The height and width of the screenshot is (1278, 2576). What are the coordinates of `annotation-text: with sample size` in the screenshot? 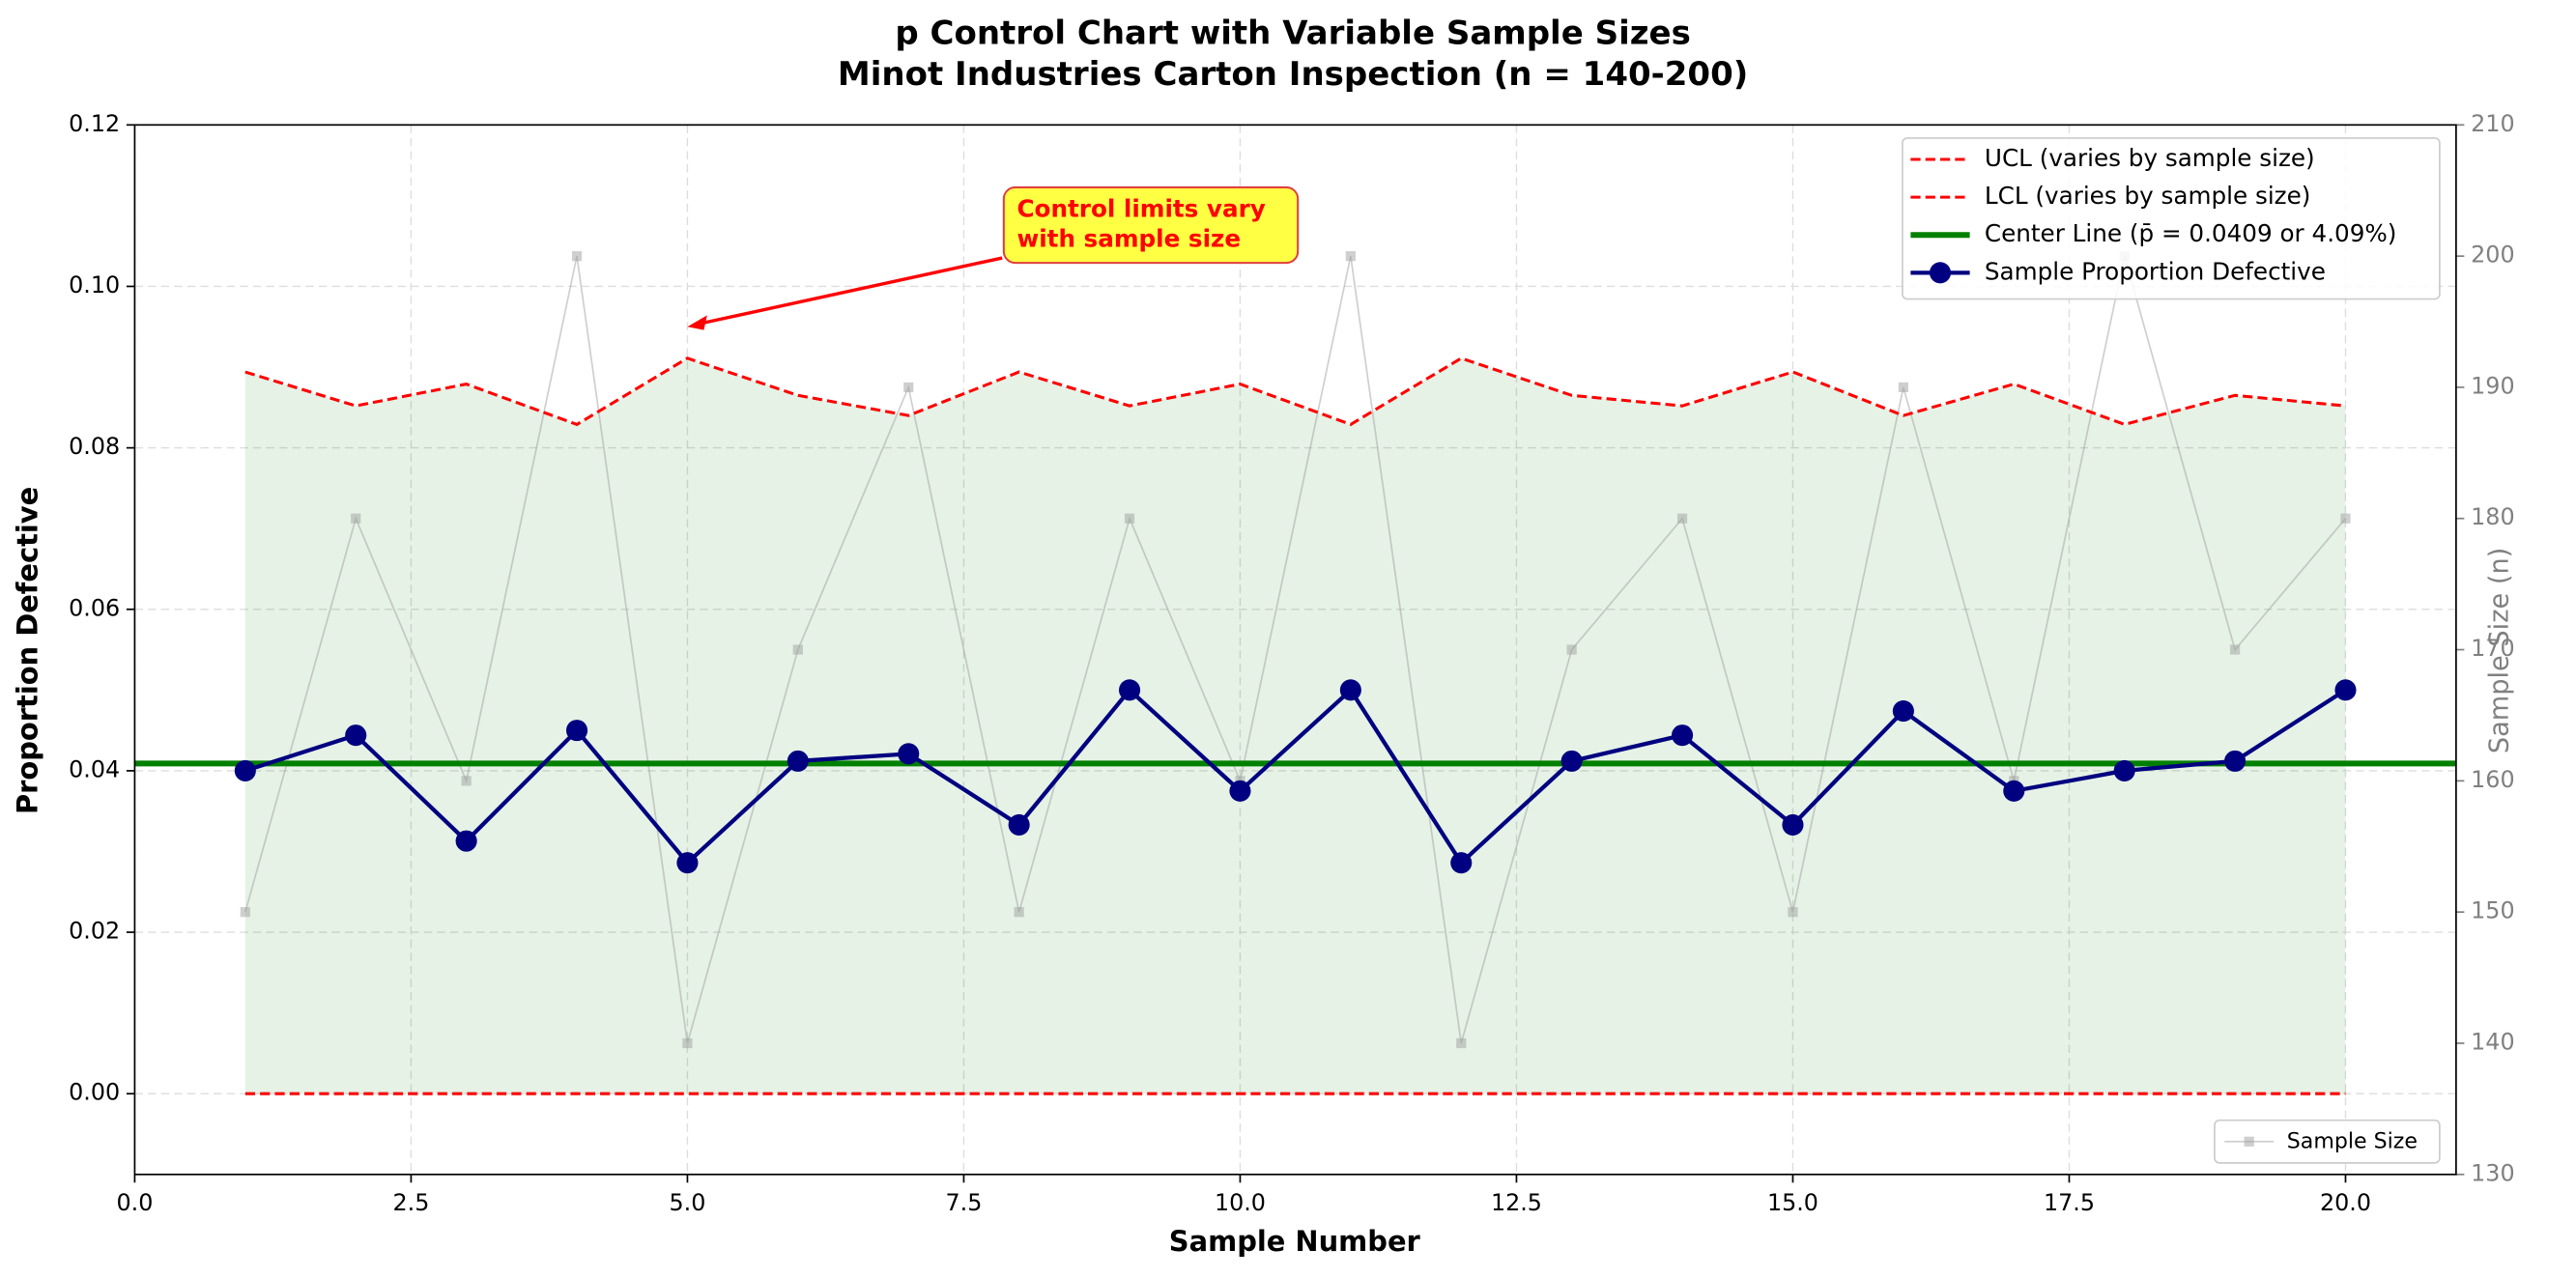 It's located at (1128, 238).